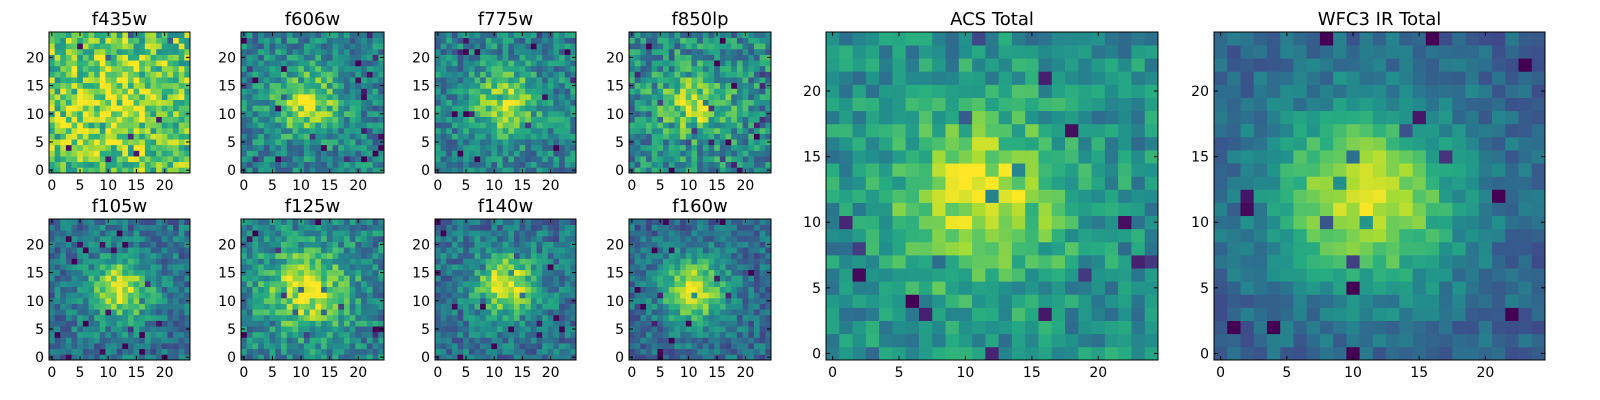 The image size is (1600, 400). I want to click on panel-title: f125w, so click(312, 206).